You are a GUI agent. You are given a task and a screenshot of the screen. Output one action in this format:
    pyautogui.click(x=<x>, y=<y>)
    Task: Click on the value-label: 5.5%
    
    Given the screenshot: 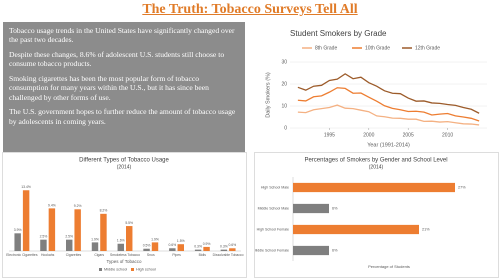 What is the action you would take?
    pyautogui.click(x=129, y=223)
    